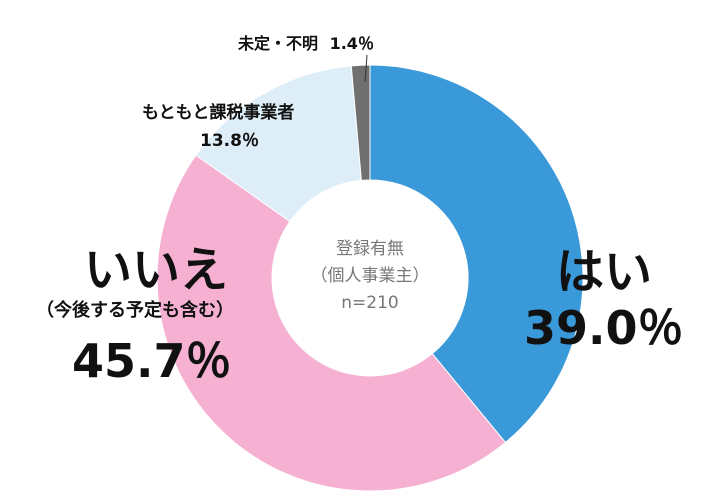 The height and width of the screenshot is (503, 714). Describe the element at coordinates (604, 328) in the screenshot. I see `value-yes: 39.0％` at that location.